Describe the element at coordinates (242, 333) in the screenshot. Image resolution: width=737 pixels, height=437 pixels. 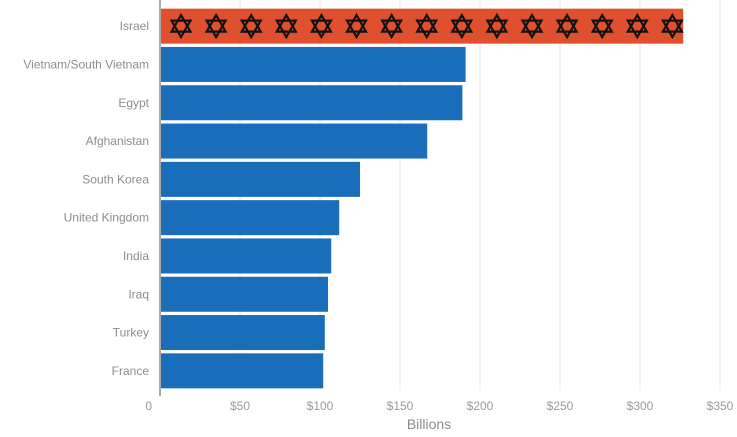
I see `bar-turkey` at that location.